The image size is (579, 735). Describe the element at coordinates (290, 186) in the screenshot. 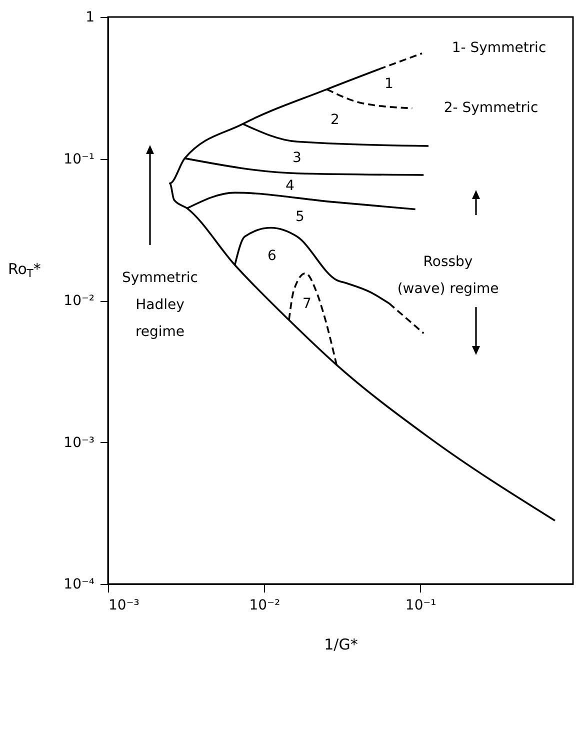

I see `annotation: 4` at that location.